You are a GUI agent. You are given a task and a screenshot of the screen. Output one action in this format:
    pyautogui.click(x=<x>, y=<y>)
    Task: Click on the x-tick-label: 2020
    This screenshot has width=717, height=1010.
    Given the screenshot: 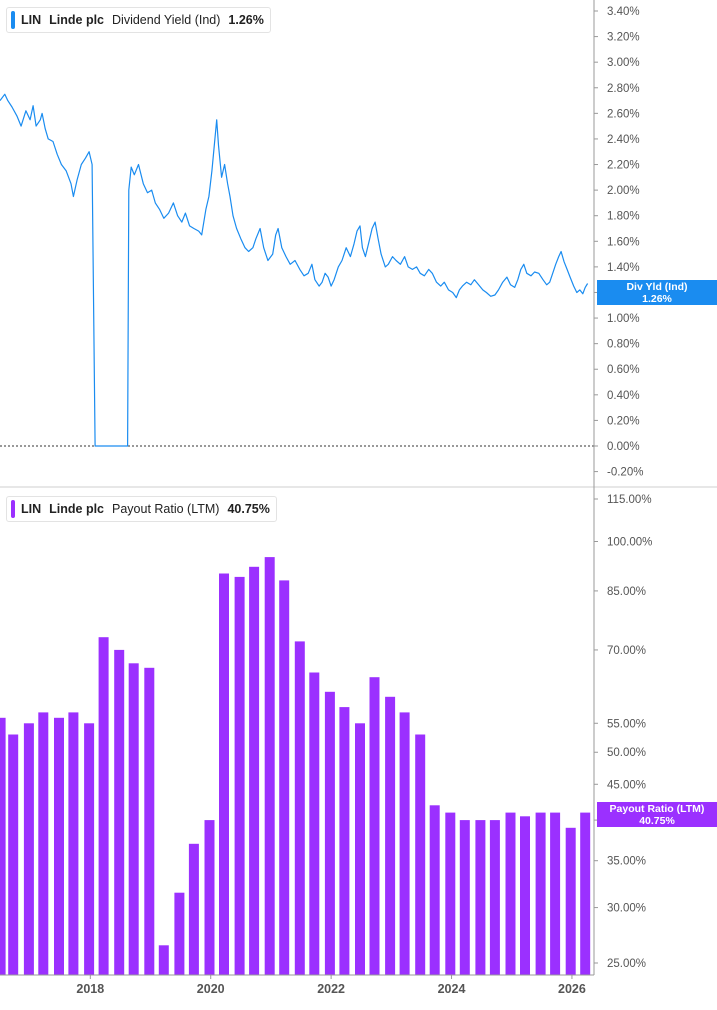 What is the action you would take?
    pyautogui.click(x=211, y=989)
    